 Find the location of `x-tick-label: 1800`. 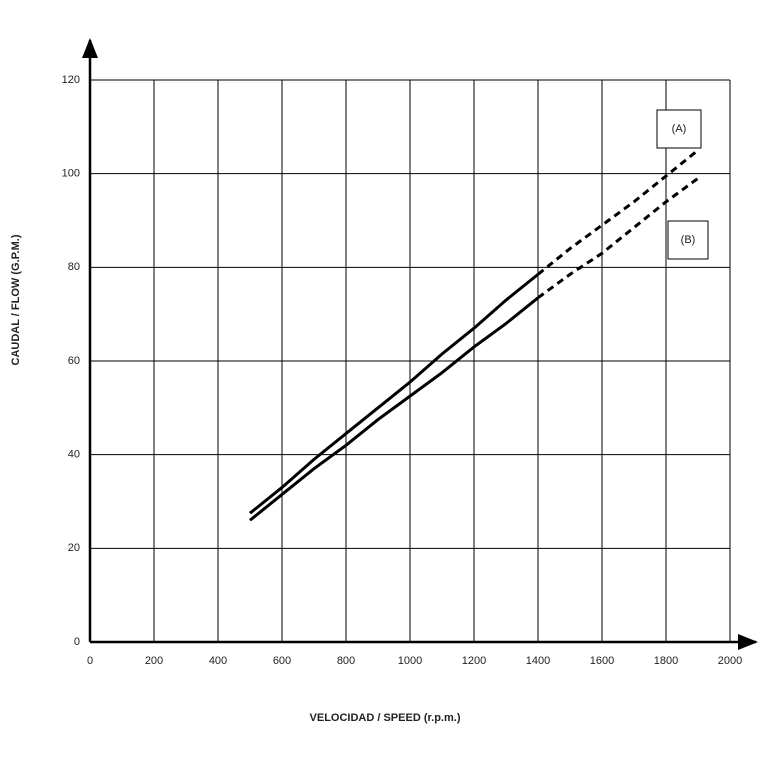

x-tick-label: 1800 is located at coordinates (666, 661).